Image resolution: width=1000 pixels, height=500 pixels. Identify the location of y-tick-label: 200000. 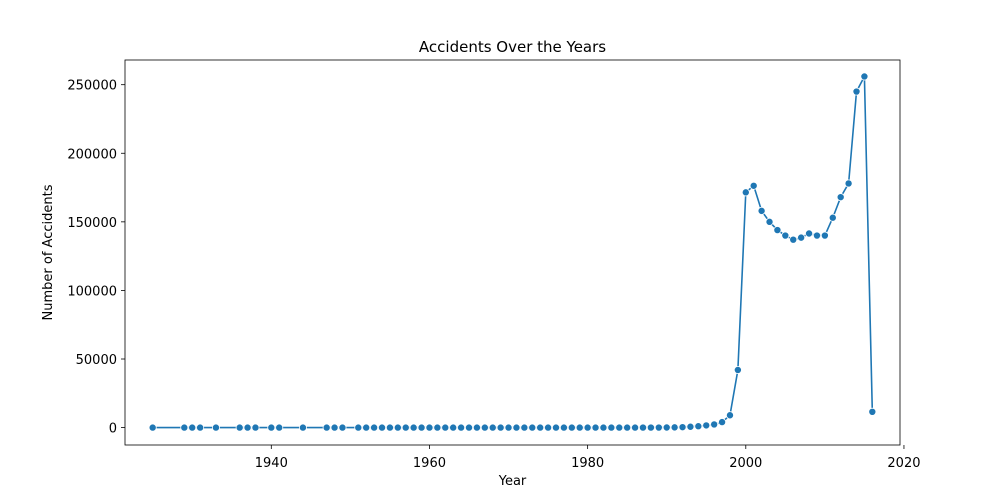
(92, 154).